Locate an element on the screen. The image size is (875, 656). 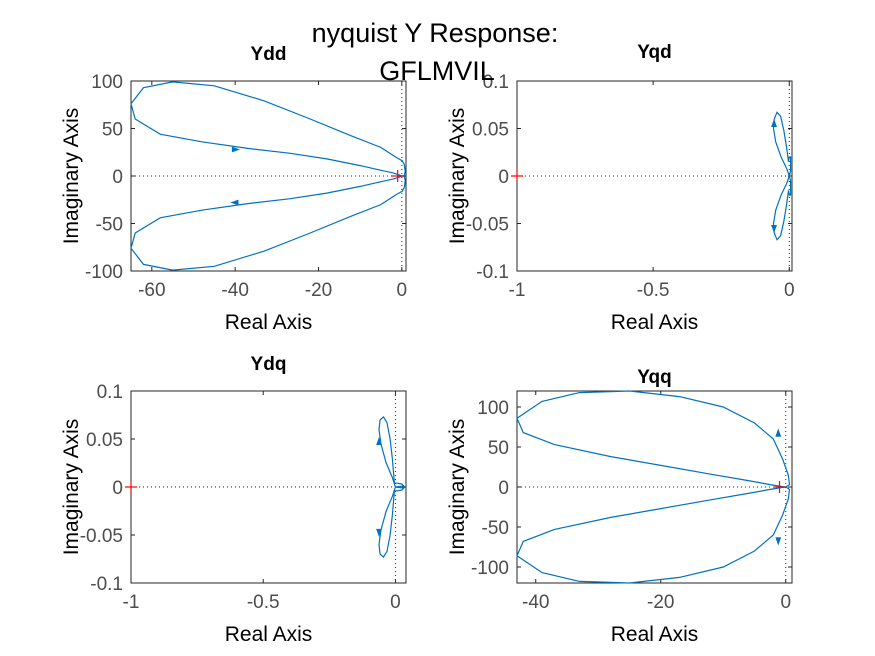
panel-title: Ydq is located at coordinates (269, 364).